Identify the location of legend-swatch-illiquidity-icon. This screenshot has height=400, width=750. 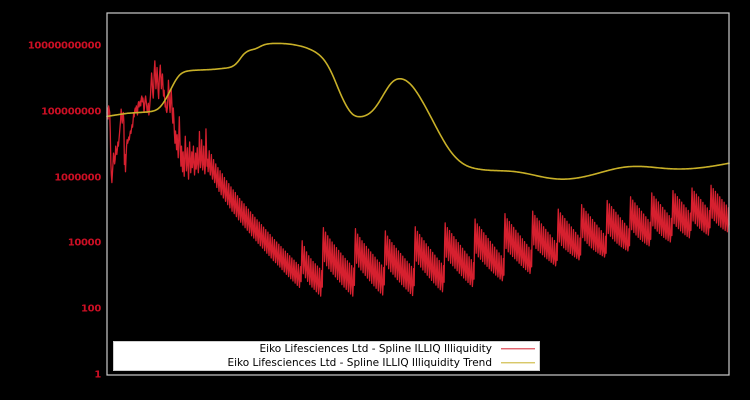
(518, 349).